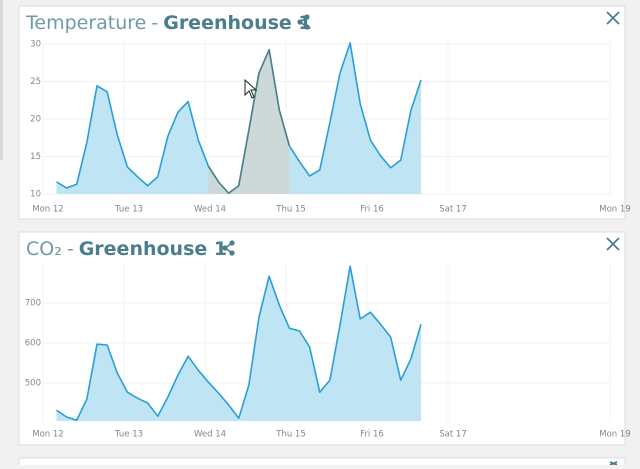 The height and width of the screenshot is (469, 640). Describe the element at coordinates (35, 195) in the screenshot. I see `y-tick-label: 10` at that location.